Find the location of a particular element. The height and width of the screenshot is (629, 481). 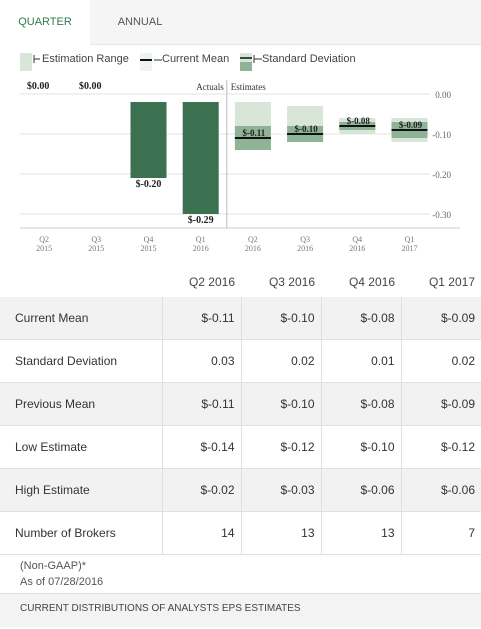

table-cell: $-0.14 is located at coordinates (201, 447).